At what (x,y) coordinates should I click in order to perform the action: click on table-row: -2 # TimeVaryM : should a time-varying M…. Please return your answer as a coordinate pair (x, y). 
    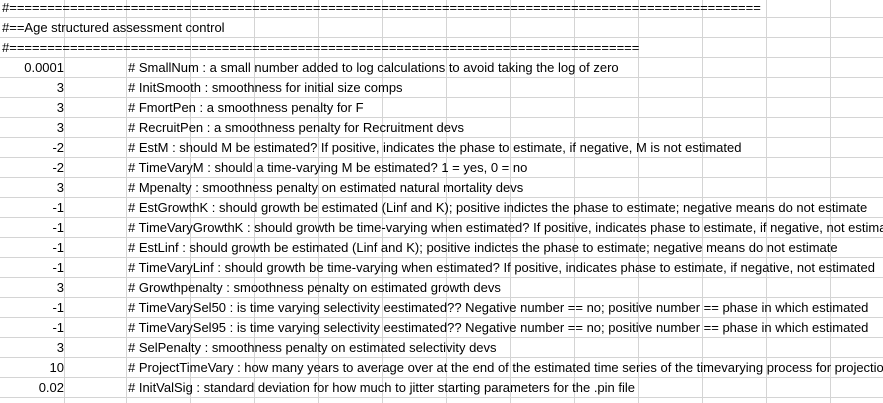
    Looking at the image, I should click on (441, 168).